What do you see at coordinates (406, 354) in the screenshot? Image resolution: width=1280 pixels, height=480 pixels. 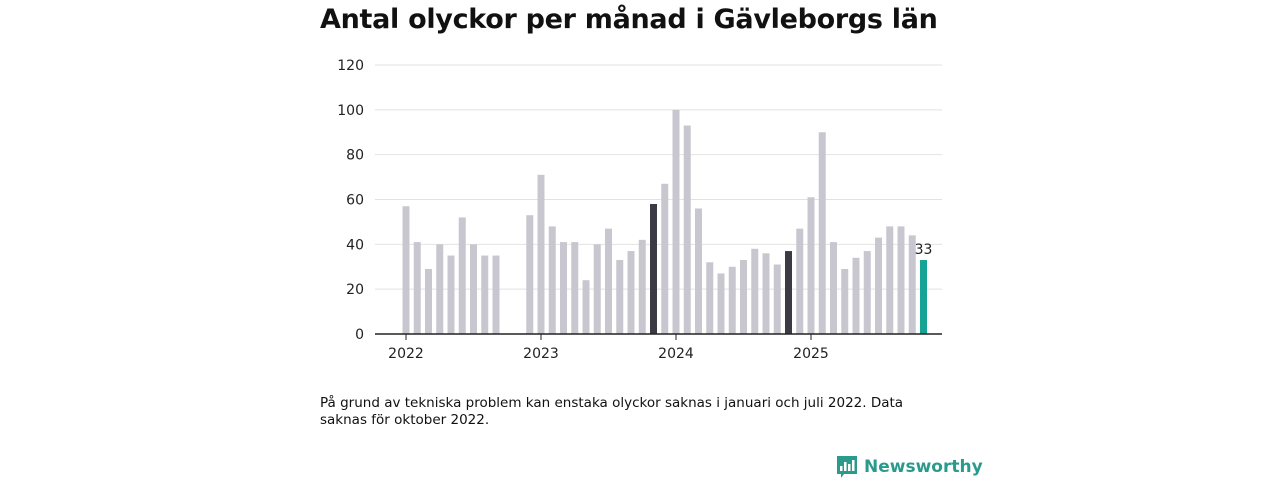 I see `x-tick-label: 2022` at bounding box center [406, 354].